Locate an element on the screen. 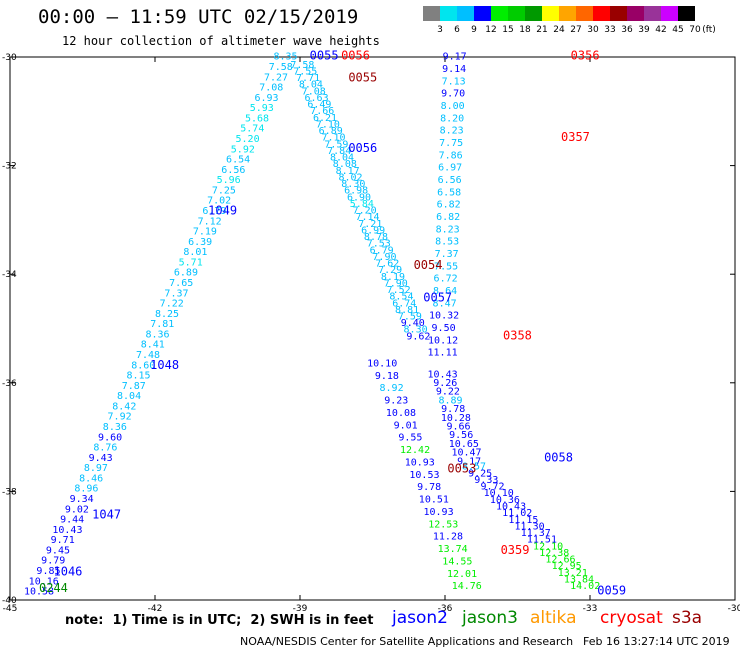 This screenshot has width=740, height=650. swh-value: 9.70 is located at coordinates (453, 94).